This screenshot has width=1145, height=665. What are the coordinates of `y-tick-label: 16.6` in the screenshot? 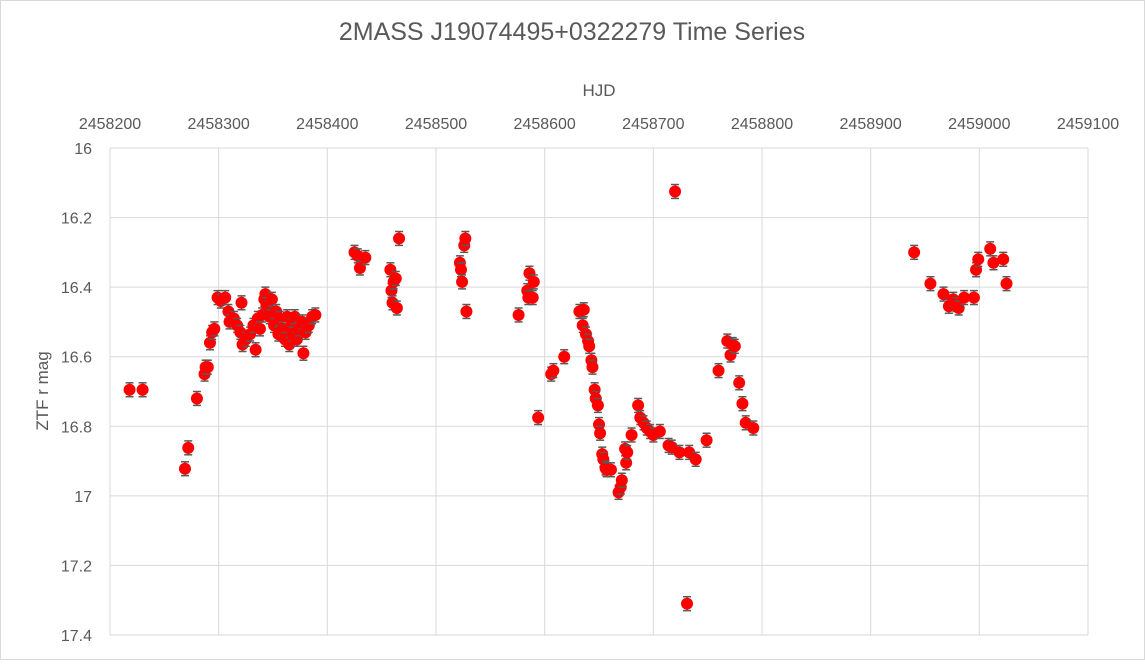 It's located at (76, 358).